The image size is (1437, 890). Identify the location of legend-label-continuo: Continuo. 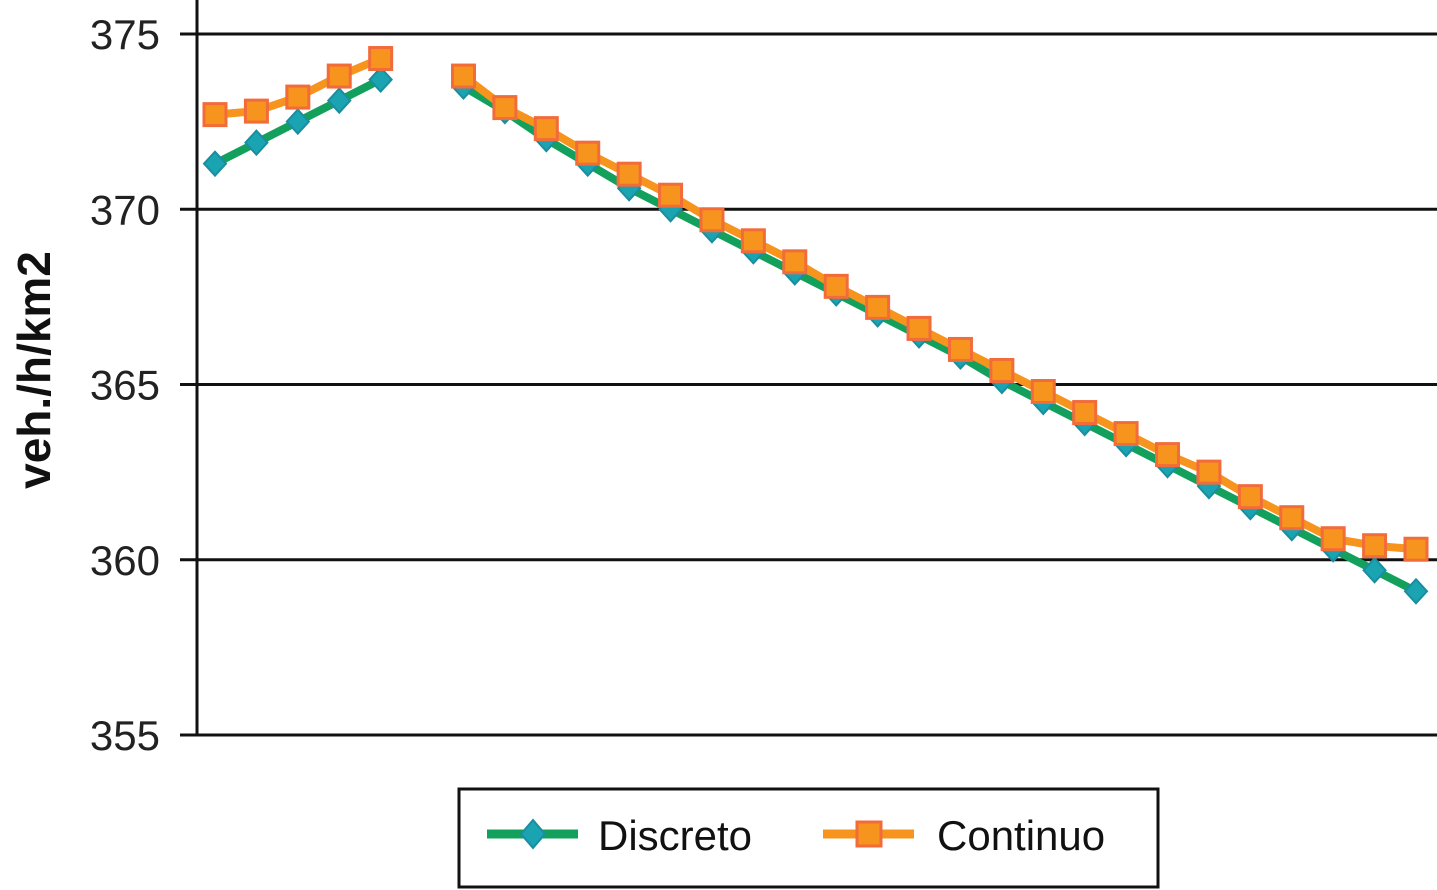
(1021, 835).